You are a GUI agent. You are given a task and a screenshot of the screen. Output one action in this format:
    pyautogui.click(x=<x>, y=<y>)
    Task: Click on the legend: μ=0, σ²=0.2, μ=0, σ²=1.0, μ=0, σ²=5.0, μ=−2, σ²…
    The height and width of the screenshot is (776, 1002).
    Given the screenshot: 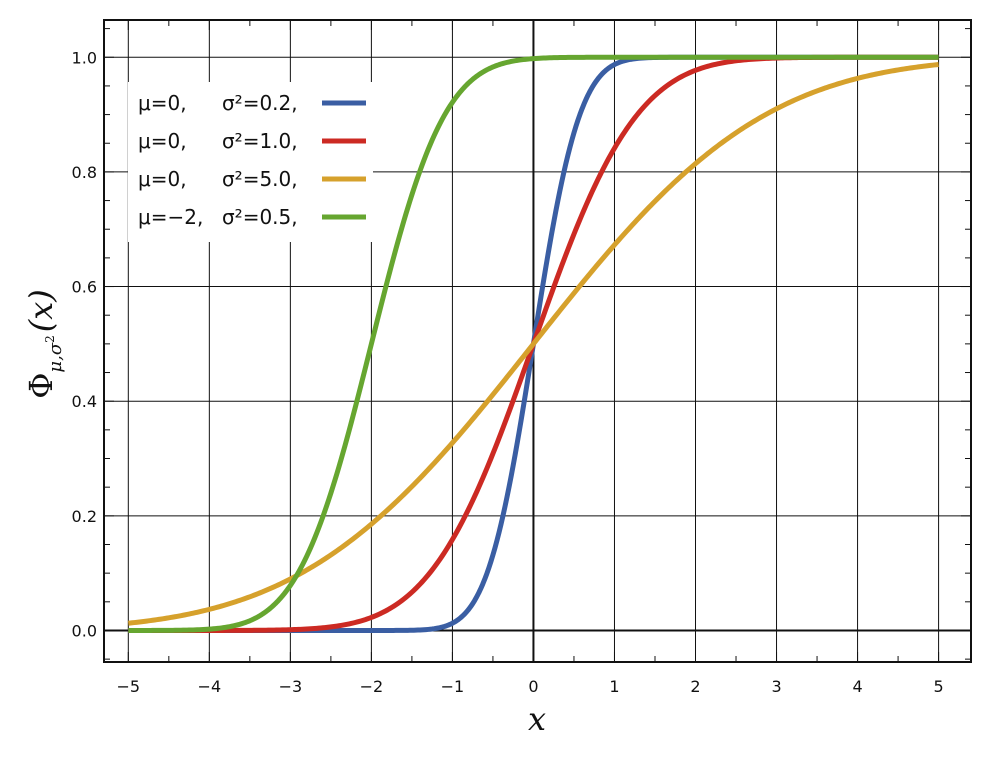 What is the action you would take?
    pyautogui.click(x=250, y=162)
    